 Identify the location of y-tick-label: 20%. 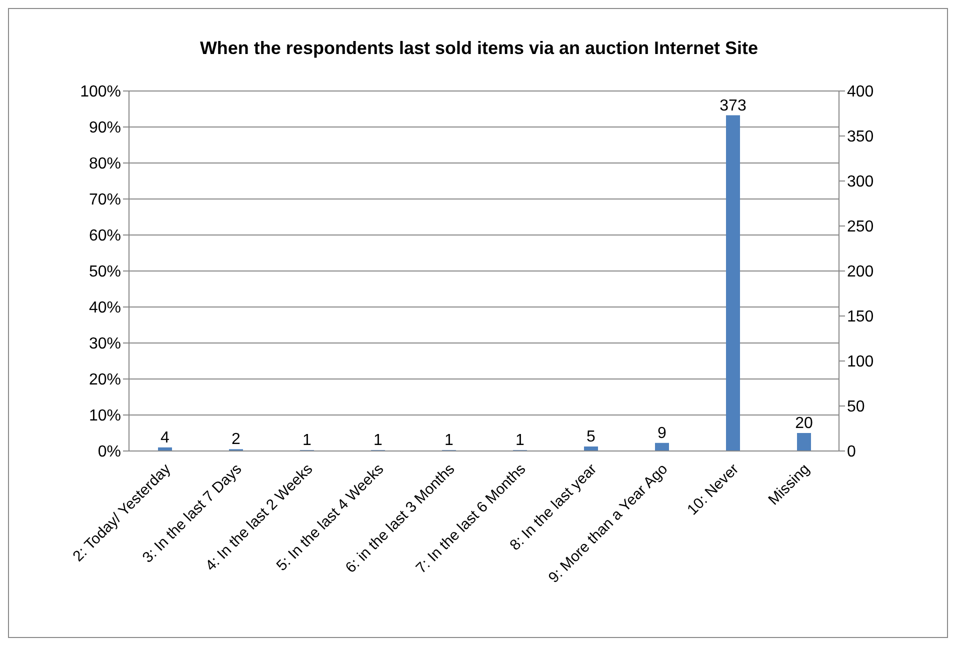
(104, 380).